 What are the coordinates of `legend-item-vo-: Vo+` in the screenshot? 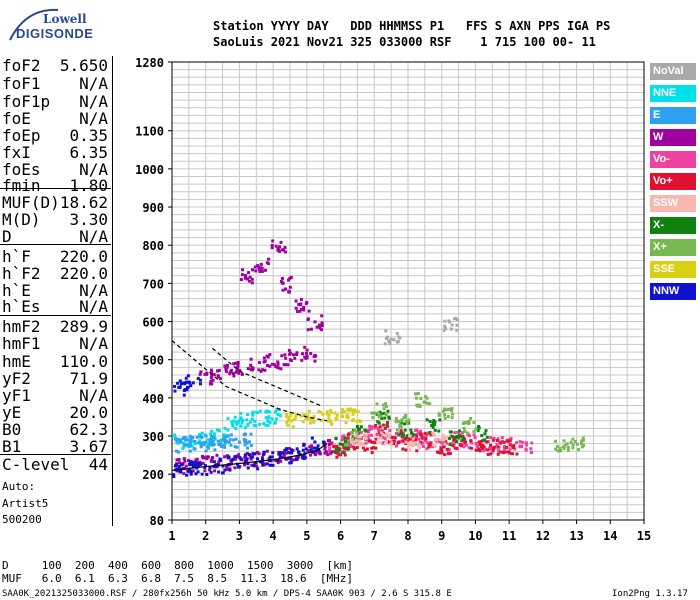 It's located at (673, 181).